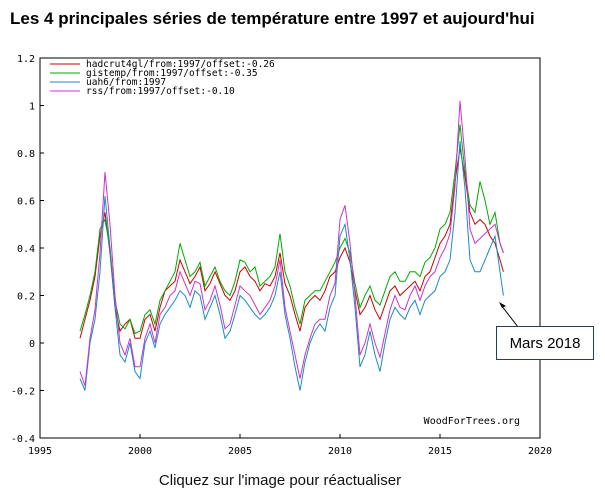 The width and height of the screenshot is (605, 504). What do you see at coordinates (440, 451) in the screenshot?
I see `x-tick-label: 2015` at bounding box center [440, 451].